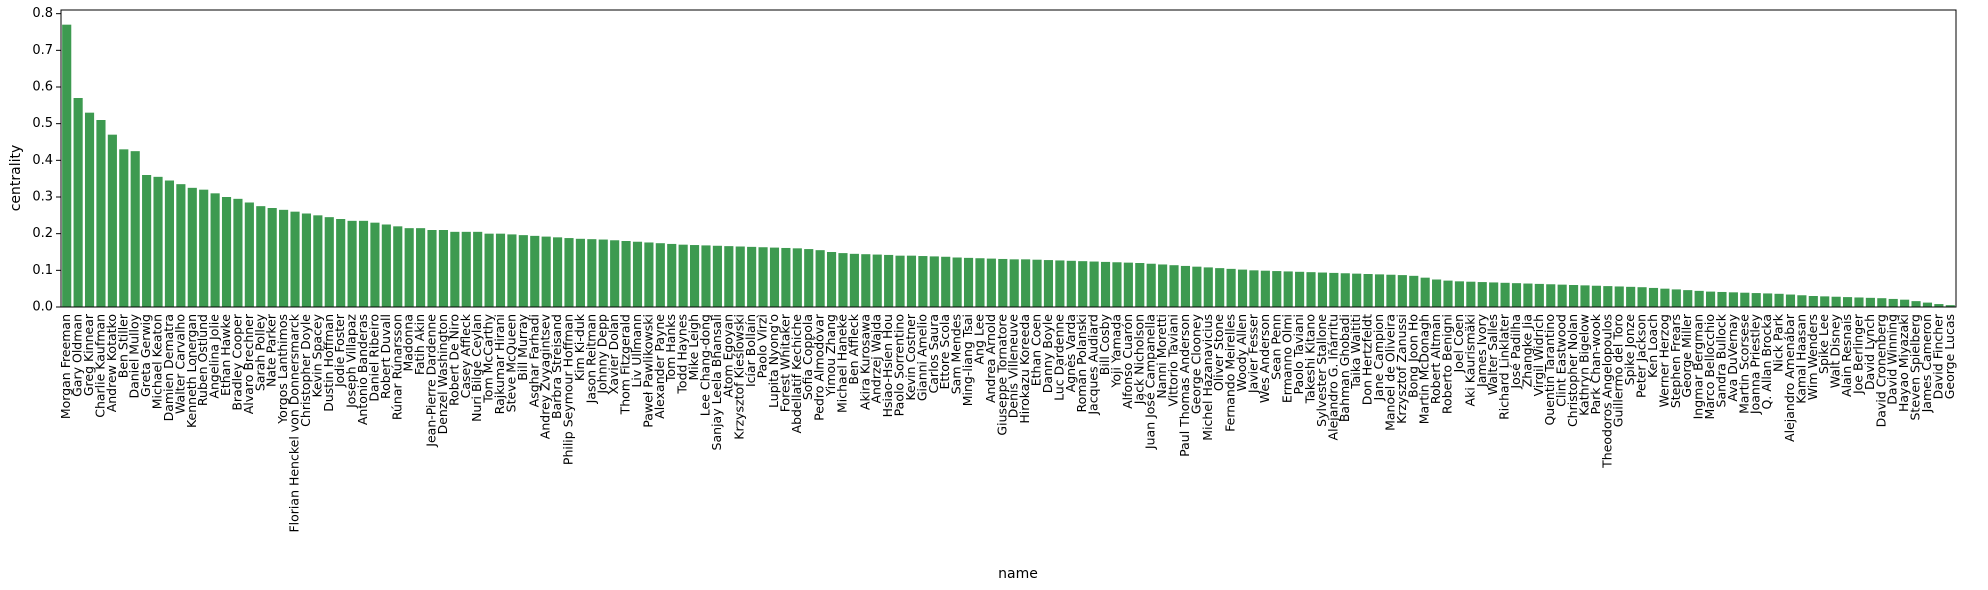  Describe the element at coordinates (1367, 359) in the screenshot. I see `x-tick-label: Don Hertzfeldt` at that location.